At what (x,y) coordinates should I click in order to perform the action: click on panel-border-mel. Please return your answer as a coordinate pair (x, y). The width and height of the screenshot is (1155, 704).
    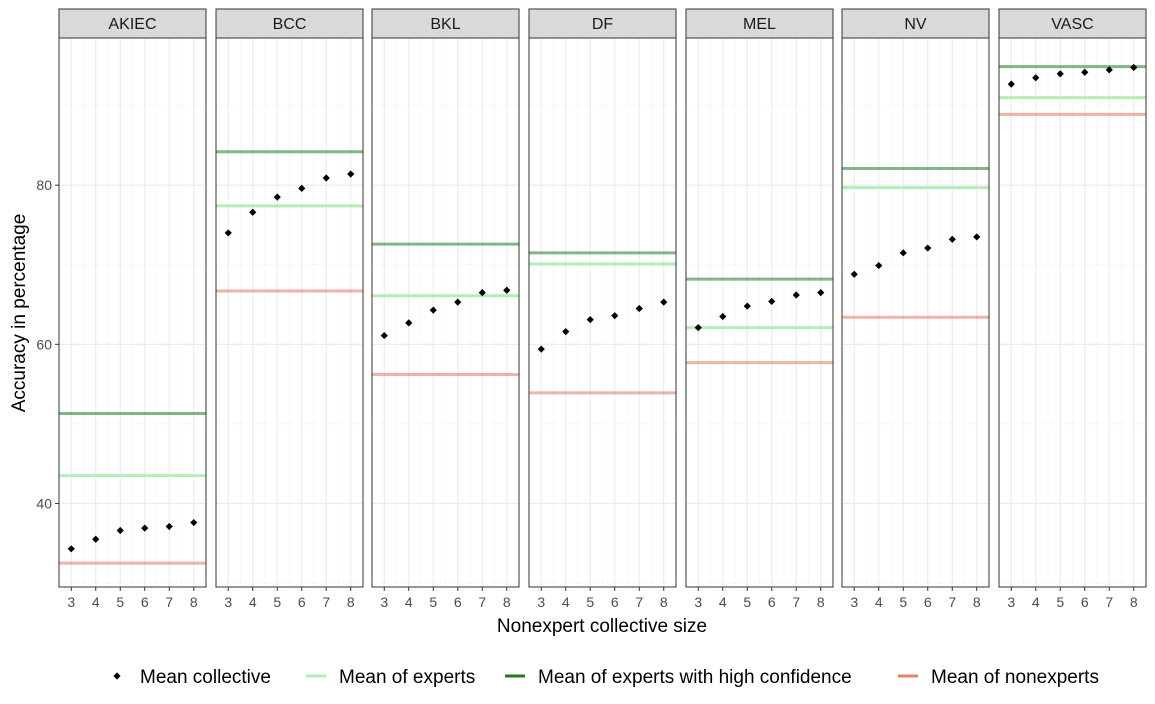
    Looking at the image, I should click on (759, 312).